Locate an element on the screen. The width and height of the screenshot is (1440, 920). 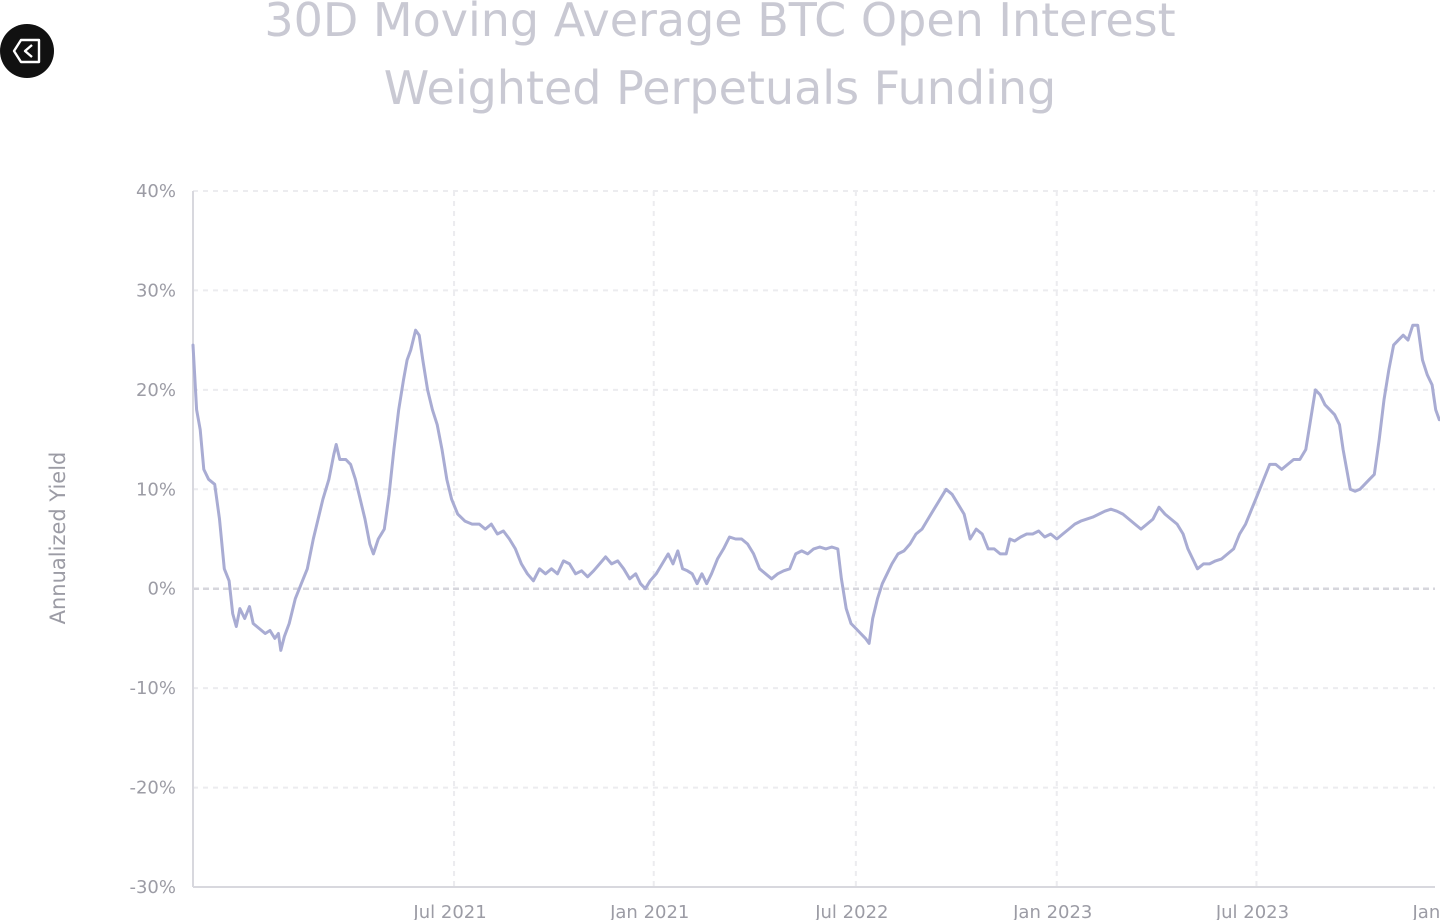
x-tick-label: Jan 2024 is located at coordinates (1426, 911).